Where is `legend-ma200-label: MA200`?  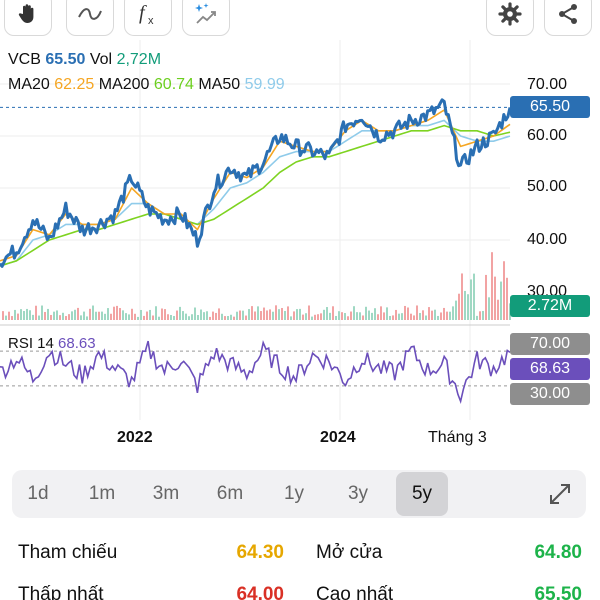 legend-ma200-label: MA200 is located at coordinates (124, 84).